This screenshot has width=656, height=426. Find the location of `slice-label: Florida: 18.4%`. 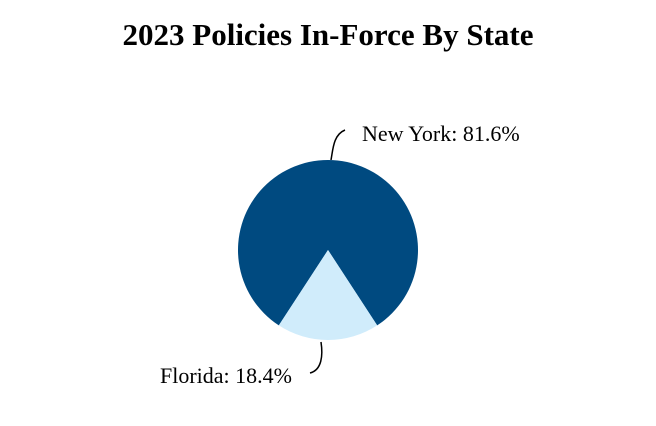

slice-label: Florida: 18.4% is located at coordinates (226, 375).